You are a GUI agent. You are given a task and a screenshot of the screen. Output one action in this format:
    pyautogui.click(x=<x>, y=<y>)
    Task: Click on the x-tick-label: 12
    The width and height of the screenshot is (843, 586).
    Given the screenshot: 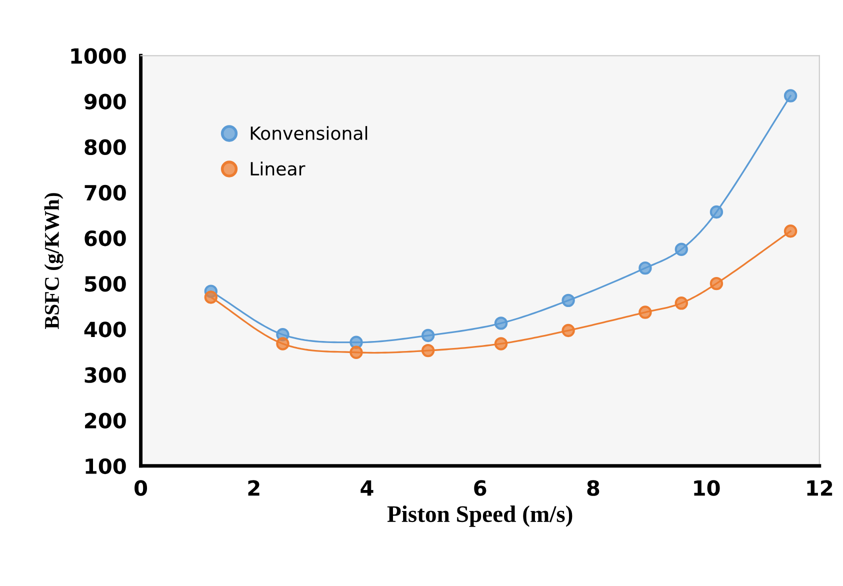 What is the action you would take?
    pyautogui.click(x=819, y=488)
    